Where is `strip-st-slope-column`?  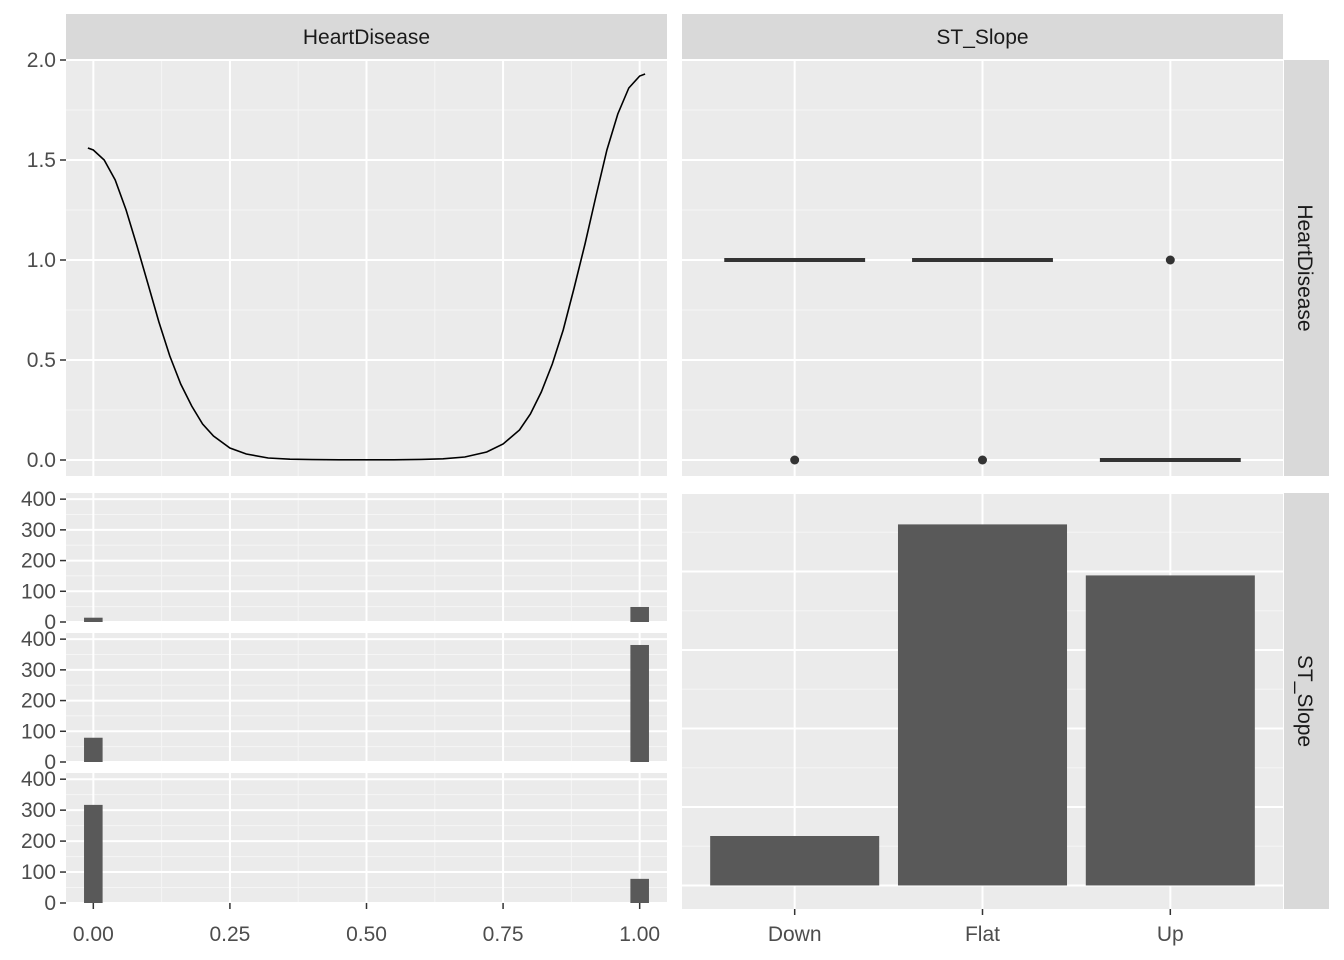 strip-st-slope-column is located at coordinates (982, 36).